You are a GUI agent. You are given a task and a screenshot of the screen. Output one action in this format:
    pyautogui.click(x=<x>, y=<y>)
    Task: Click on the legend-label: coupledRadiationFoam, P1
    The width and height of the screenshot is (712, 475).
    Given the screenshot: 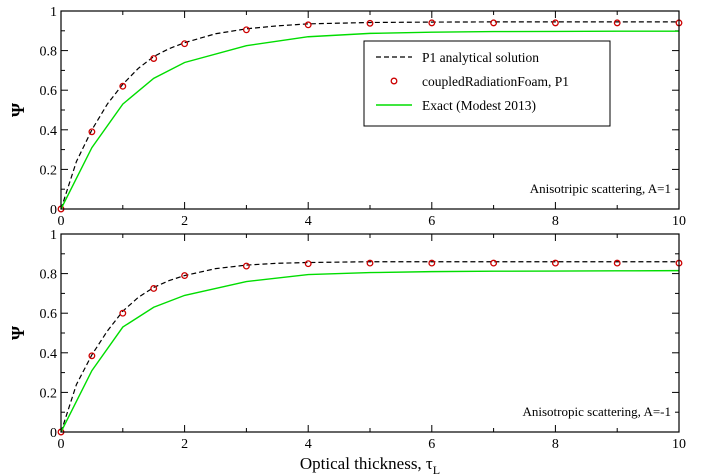 What is the action you would take?
    pyautogui.click(x=495, y=81)
    